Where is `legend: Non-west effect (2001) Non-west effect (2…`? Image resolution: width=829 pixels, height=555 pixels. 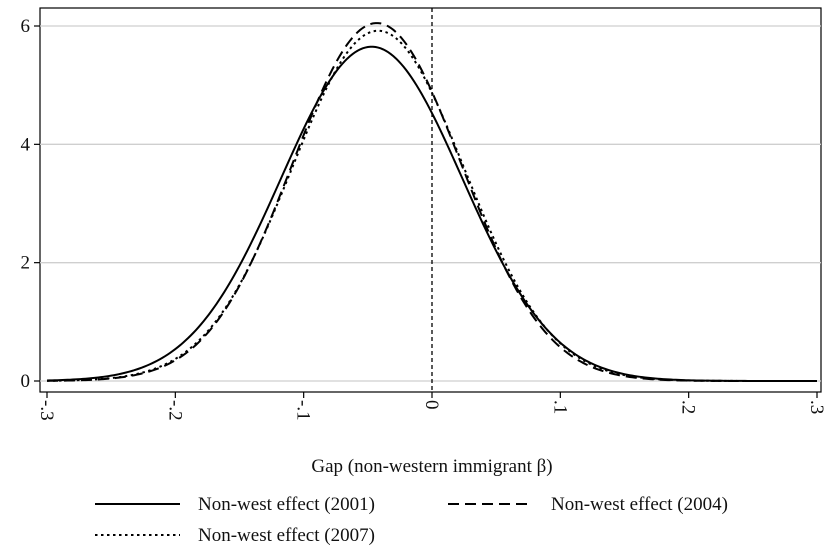 legend: Non-west effect (2001) Non-west effect (2… is located at coordinates (411, 520).